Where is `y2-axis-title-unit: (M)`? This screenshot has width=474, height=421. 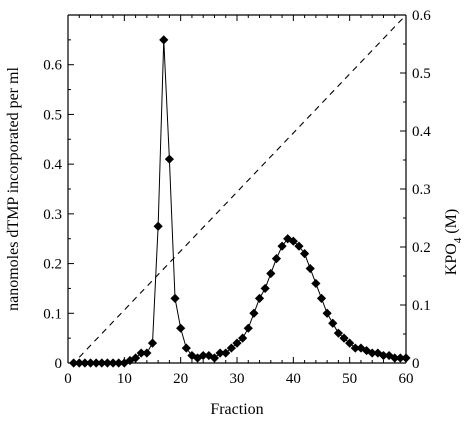 y2-axis-title-unit: (M) is located at coordinates (451, 221).